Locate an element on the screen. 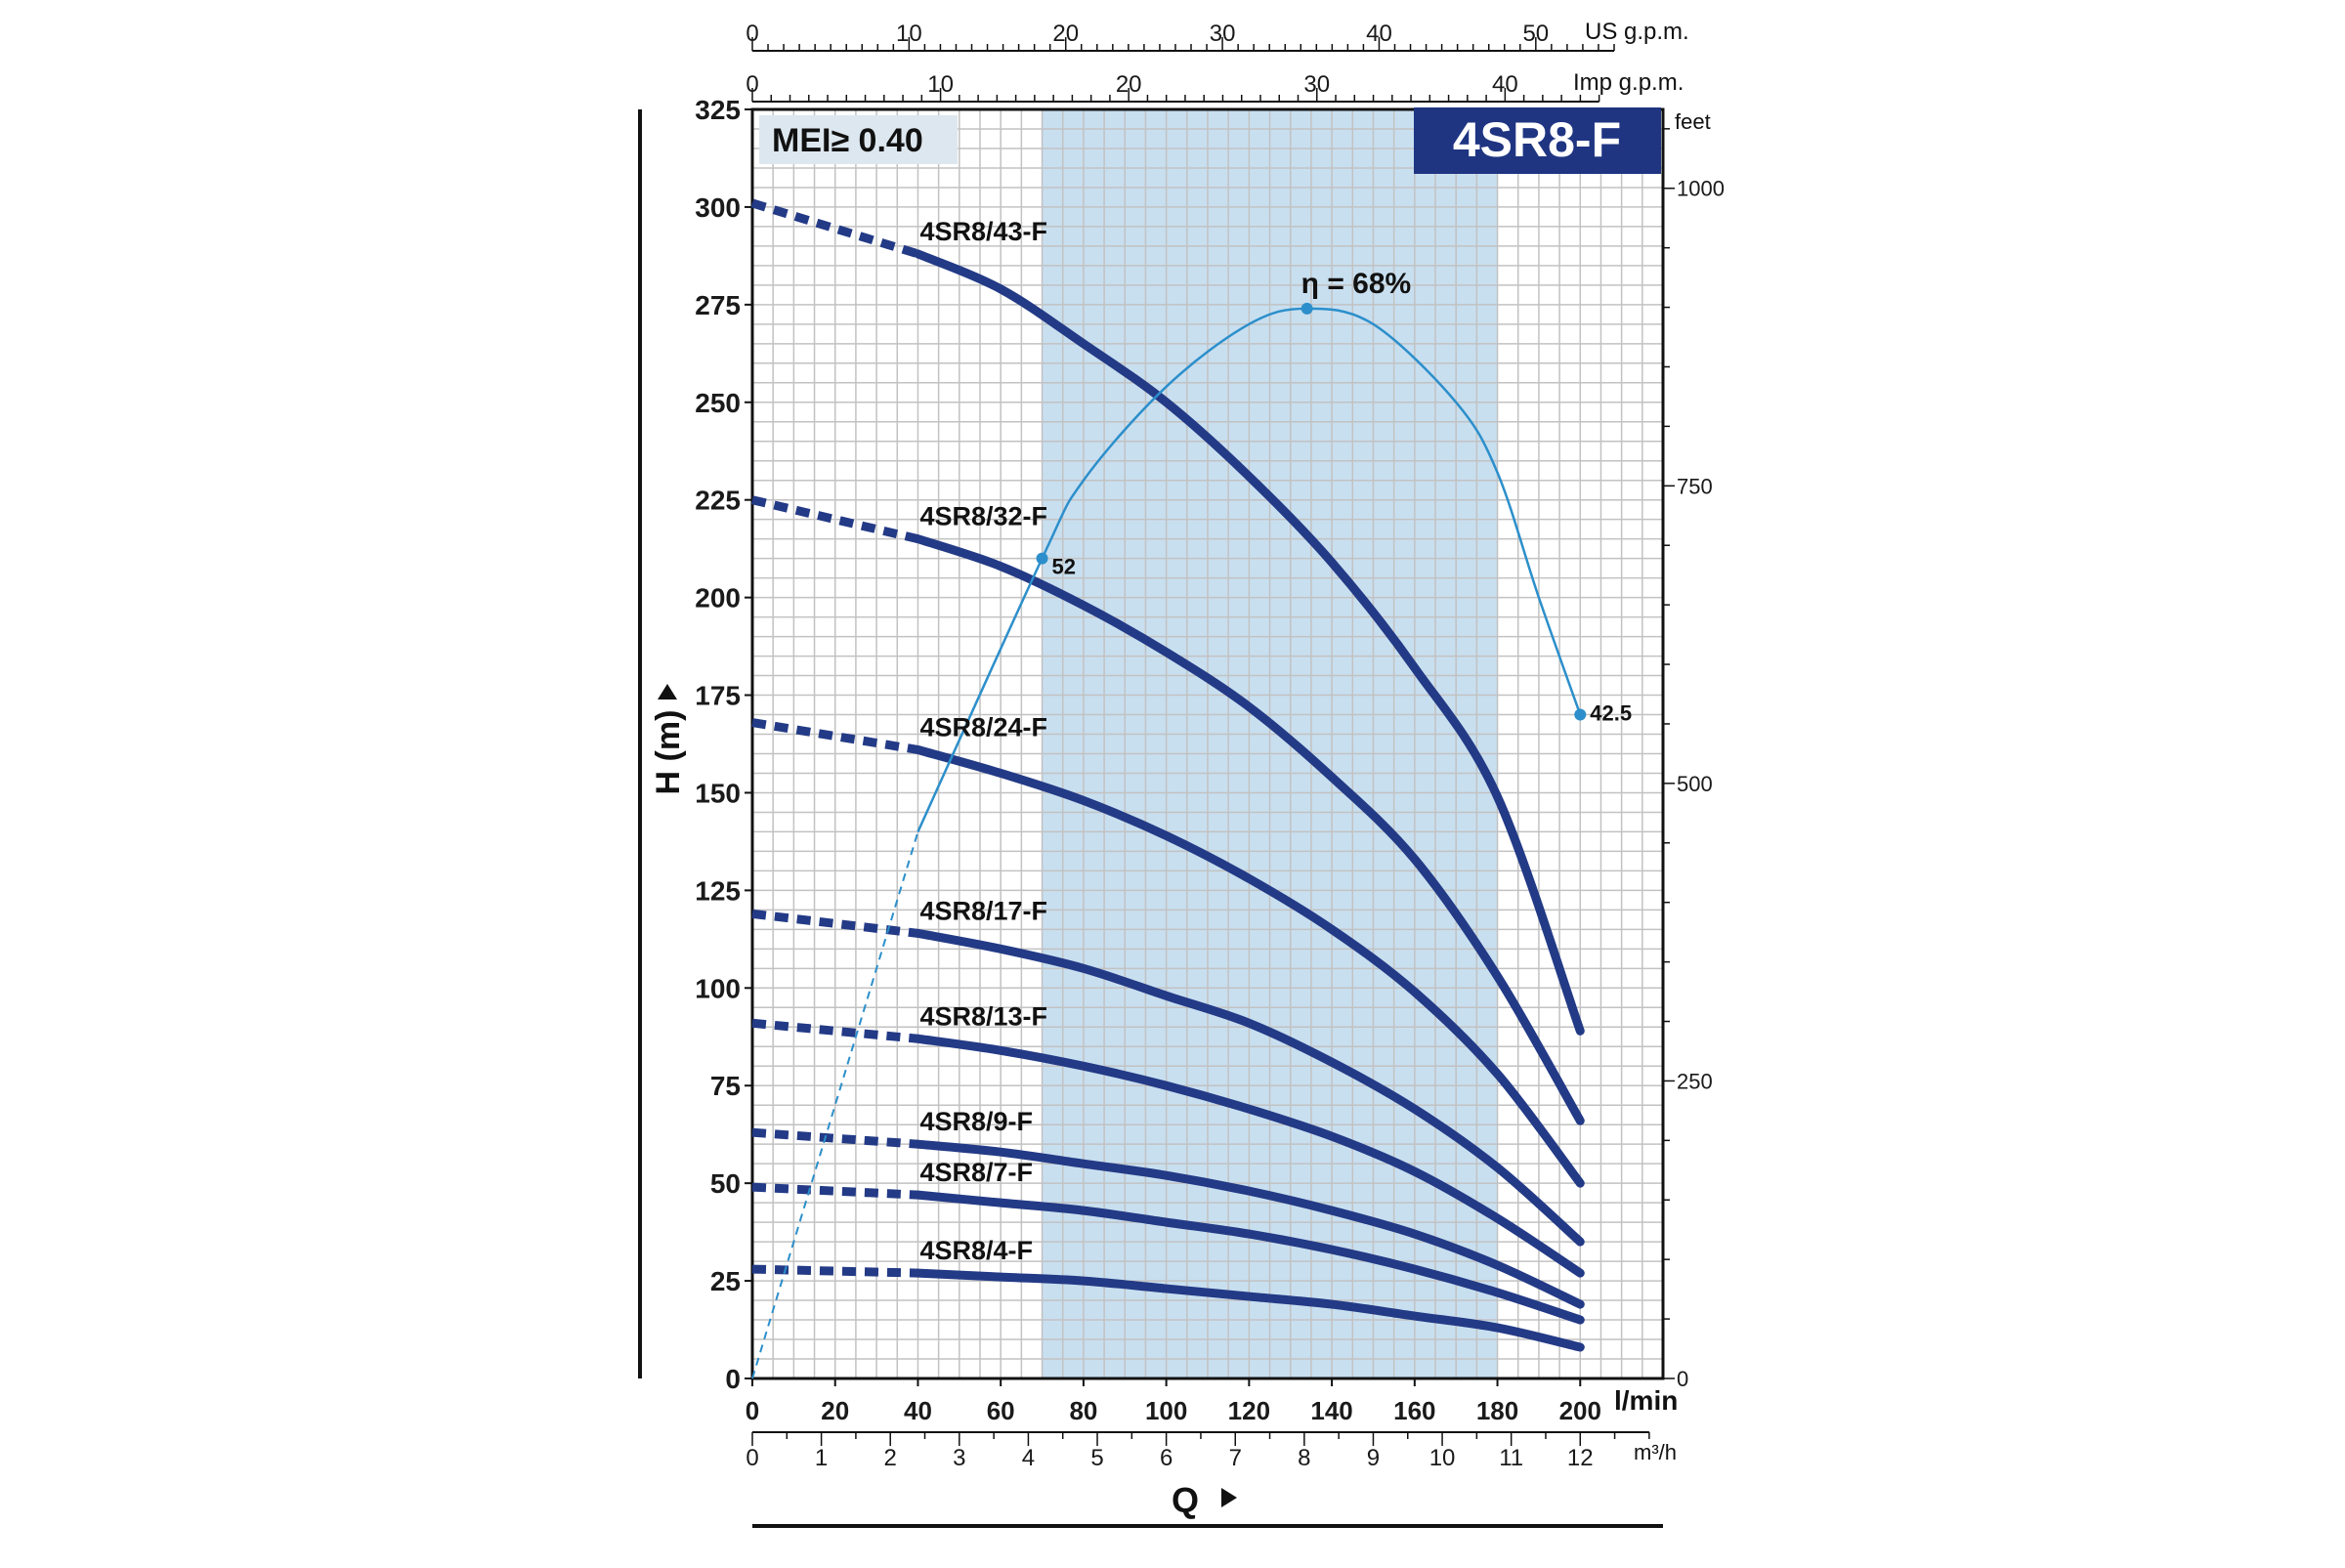 The image size is (2345, 1568). x-axis-arrow-icon is located at coordinates (1229, 1497).